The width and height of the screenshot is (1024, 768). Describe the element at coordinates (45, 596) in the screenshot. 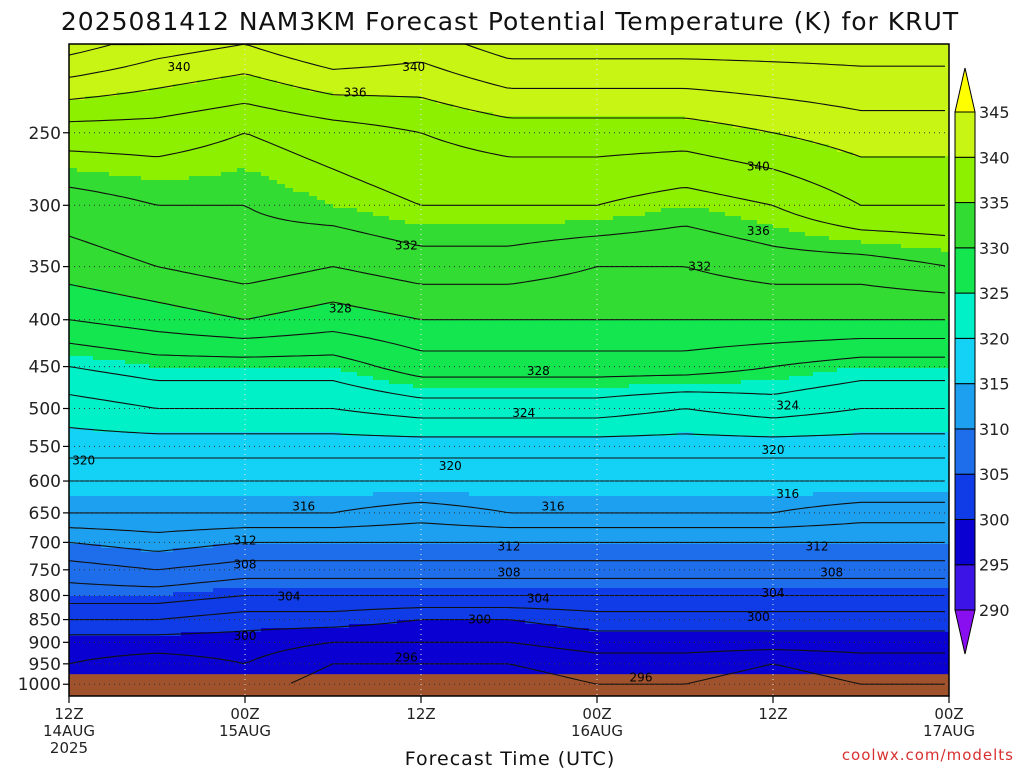

I see `y-tick-label: 800` at that location.